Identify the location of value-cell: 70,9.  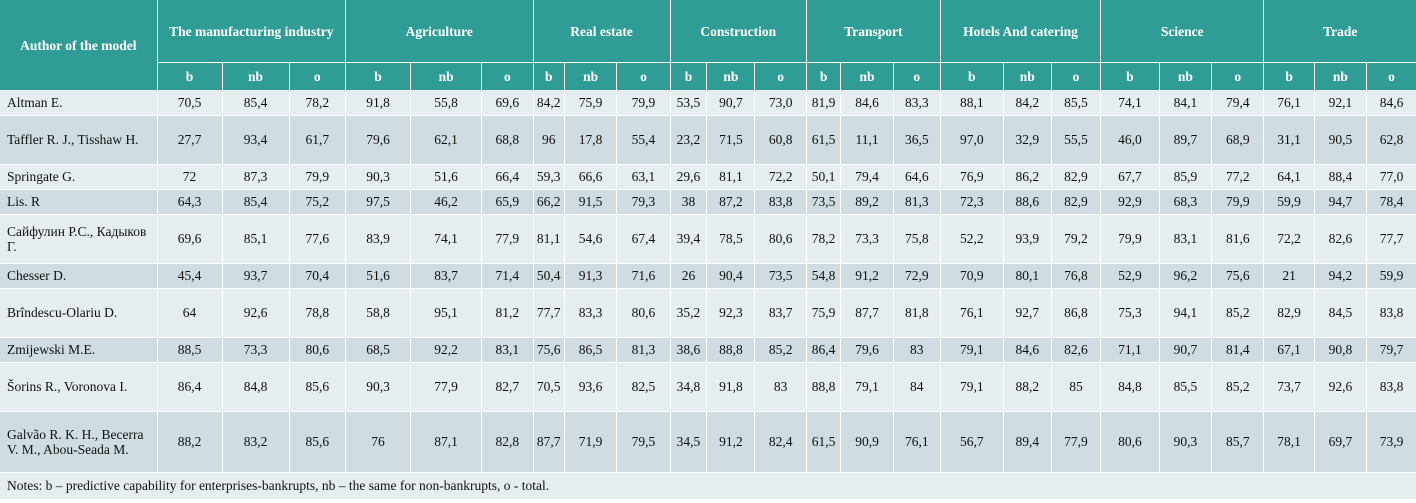
(972, 276).